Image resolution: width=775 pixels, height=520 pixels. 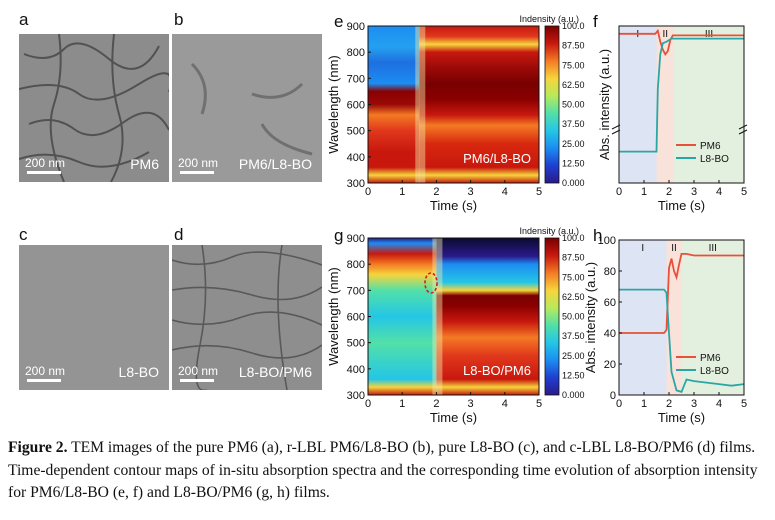 I want to click on y-tick-label: 300, so click(x=356, y=184).